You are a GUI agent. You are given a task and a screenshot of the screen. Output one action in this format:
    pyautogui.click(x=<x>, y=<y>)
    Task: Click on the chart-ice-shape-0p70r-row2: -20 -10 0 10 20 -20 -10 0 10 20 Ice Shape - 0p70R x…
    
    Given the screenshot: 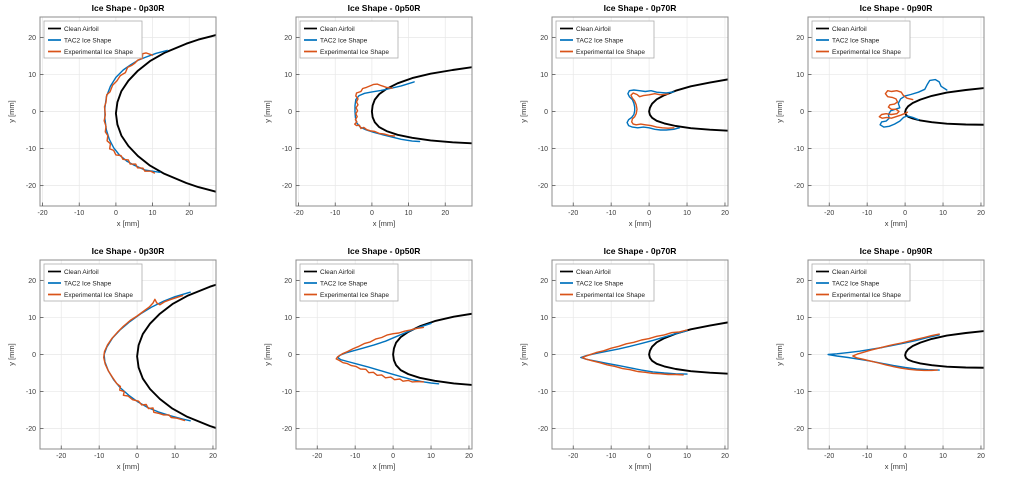 What is the action you would take?
    pyautogui.click(x=640, y=364)
    